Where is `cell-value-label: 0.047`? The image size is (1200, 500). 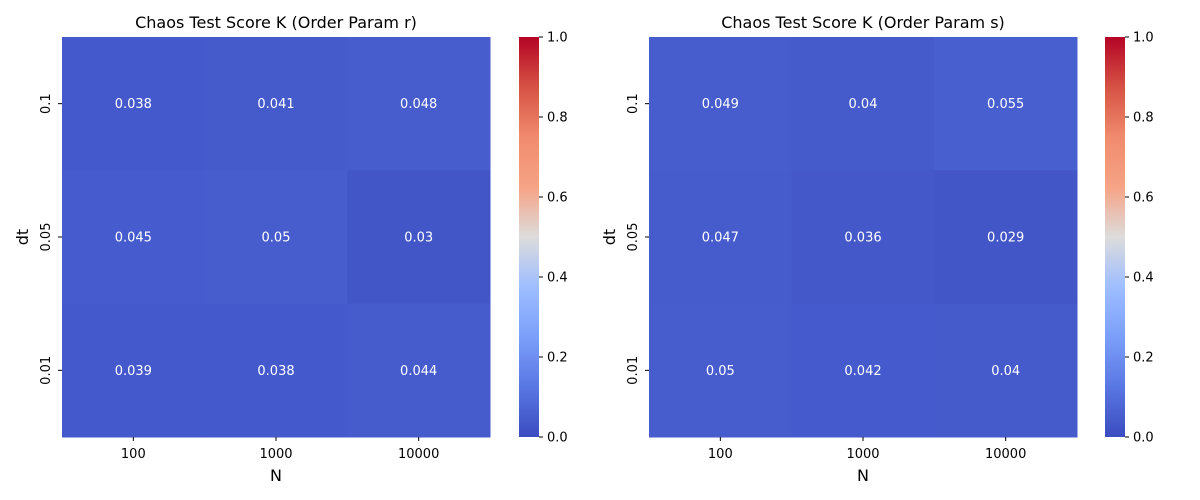
cell-value-label: 0.047 is located at coordinates (720, 238).